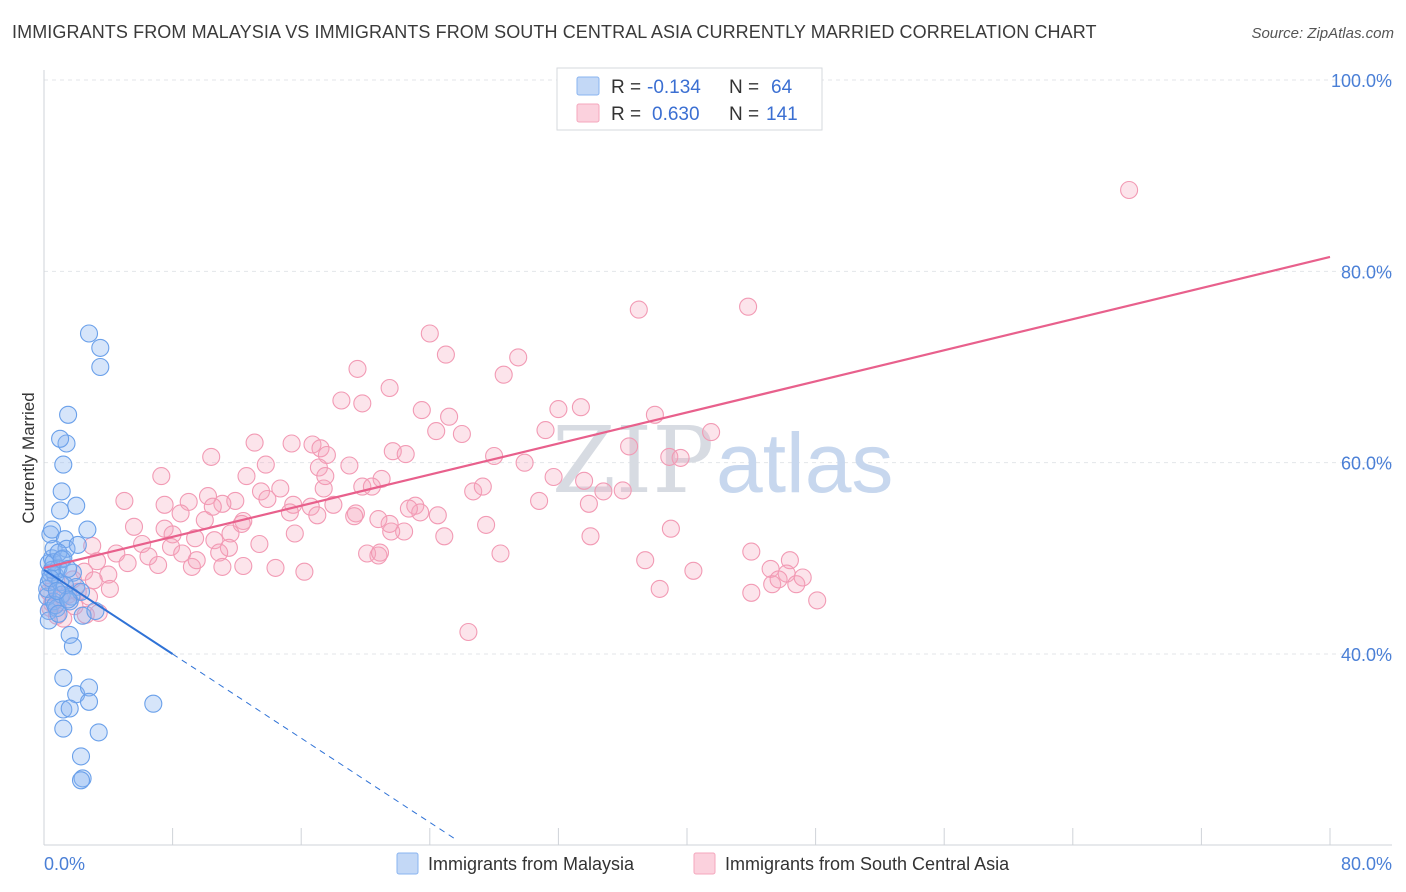 Image resolution: width=1406 pixels, height=892 pixels. I want to click on x-tick-label-max: 80.0%, so click(1366, 864).